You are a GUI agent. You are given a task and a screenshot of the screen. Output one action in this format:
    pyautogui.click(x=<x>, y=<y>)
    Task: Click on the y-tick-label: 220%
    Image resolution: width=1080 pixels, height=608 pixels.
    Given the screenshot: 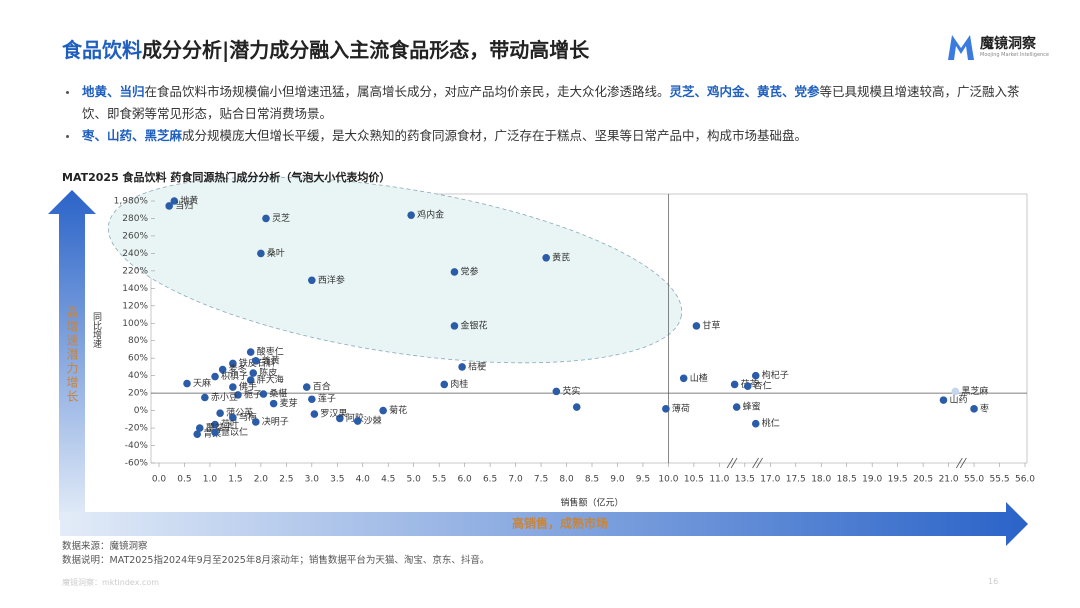 What is the action you would take?
    pyautogui.click(x=135, y=271)
    